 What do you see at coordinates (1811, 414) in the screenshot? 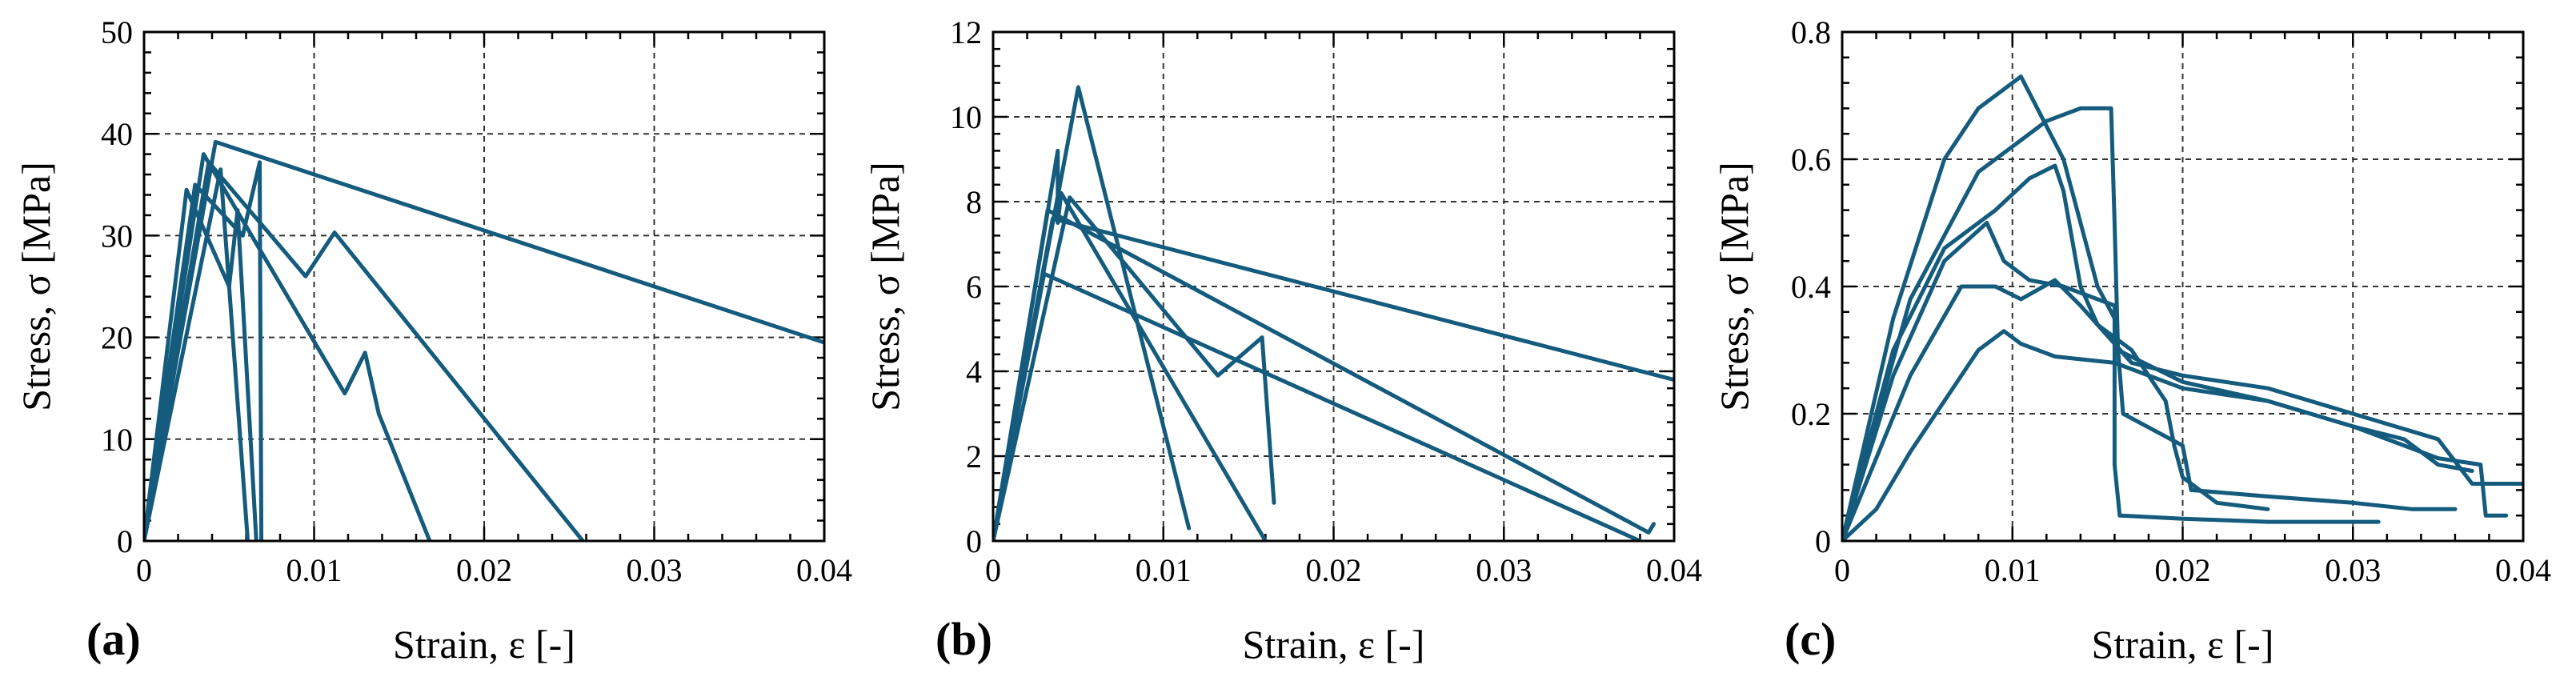
I see `y-tick-label: 0.2` at bounding box center [1811, 414].